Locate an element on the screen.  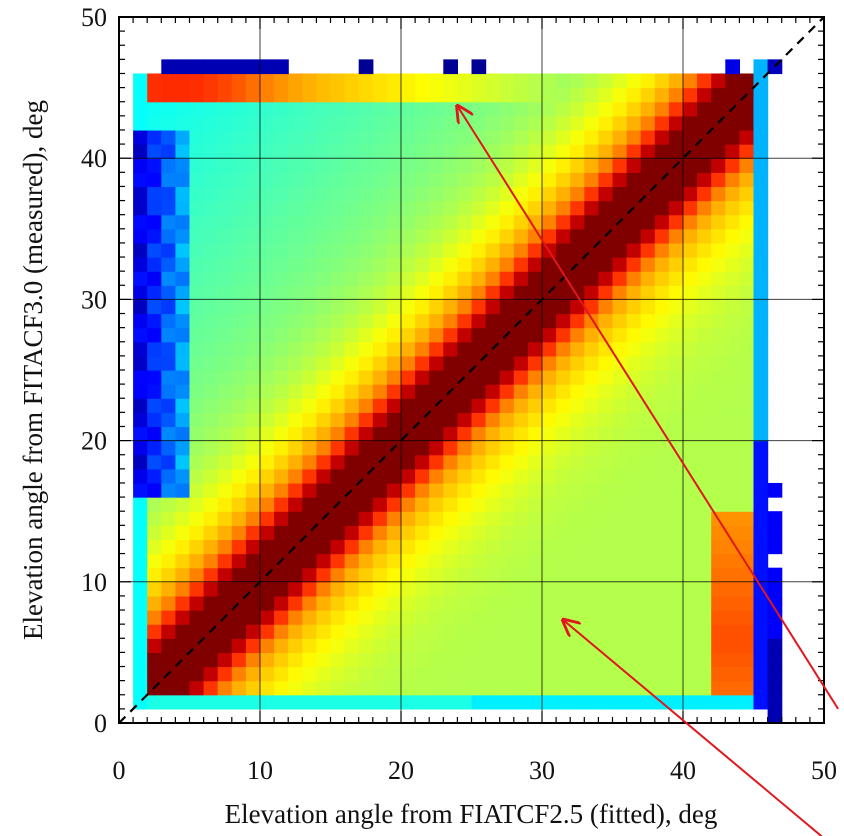
x-tick-label: 40 is located at coordinates (683, 770).